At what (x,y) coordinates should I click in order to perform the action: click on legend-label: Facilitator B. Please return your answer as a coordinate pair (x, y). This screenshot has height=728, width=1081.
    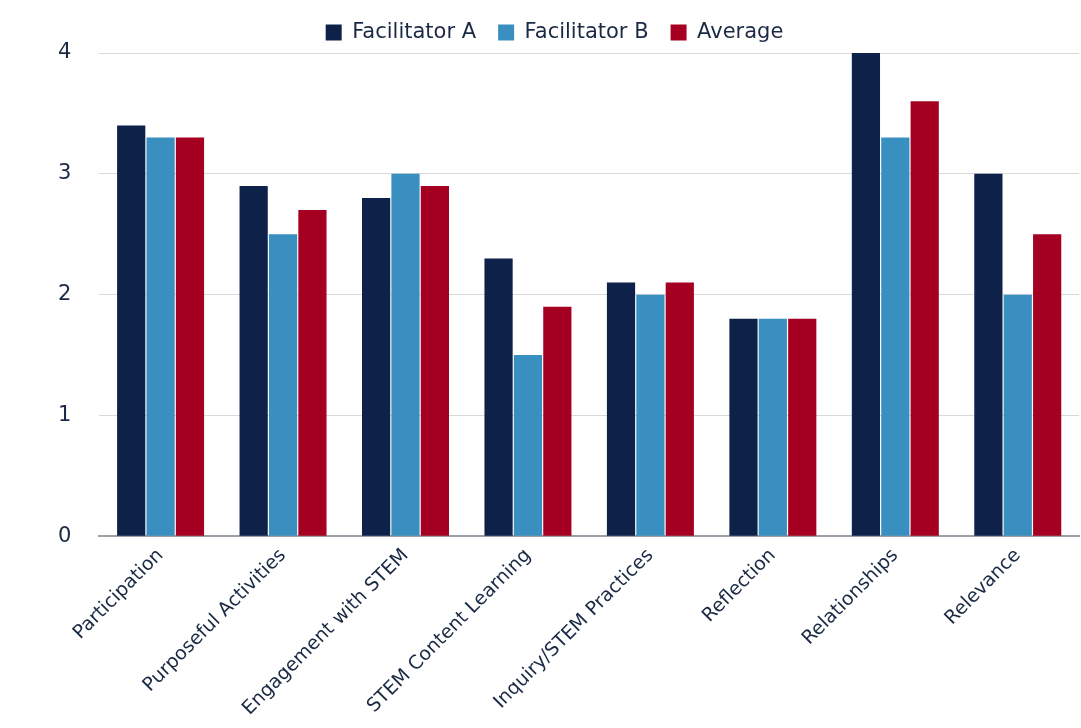
    Looking at the image, I should click on (586, 30).